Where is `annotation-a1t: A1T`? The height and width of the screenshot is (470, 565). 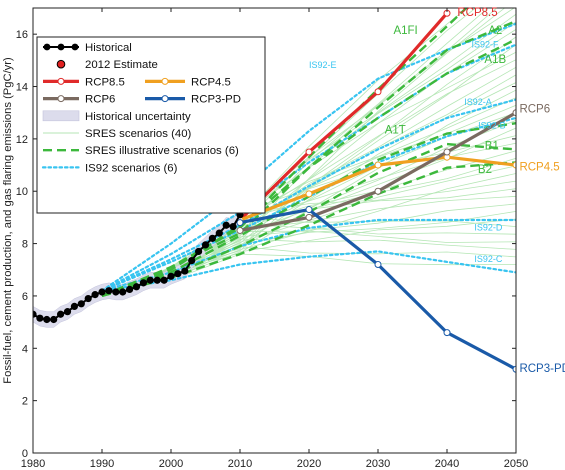 annotation-a1t: A1T is located at coordinates (395, 131).